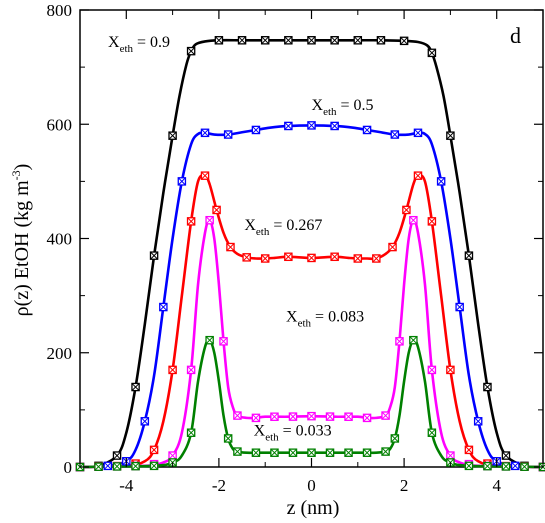 The height and width of the screenshot is (523, 545). I want to click on y-tick-label: 0, so click(68, 467).